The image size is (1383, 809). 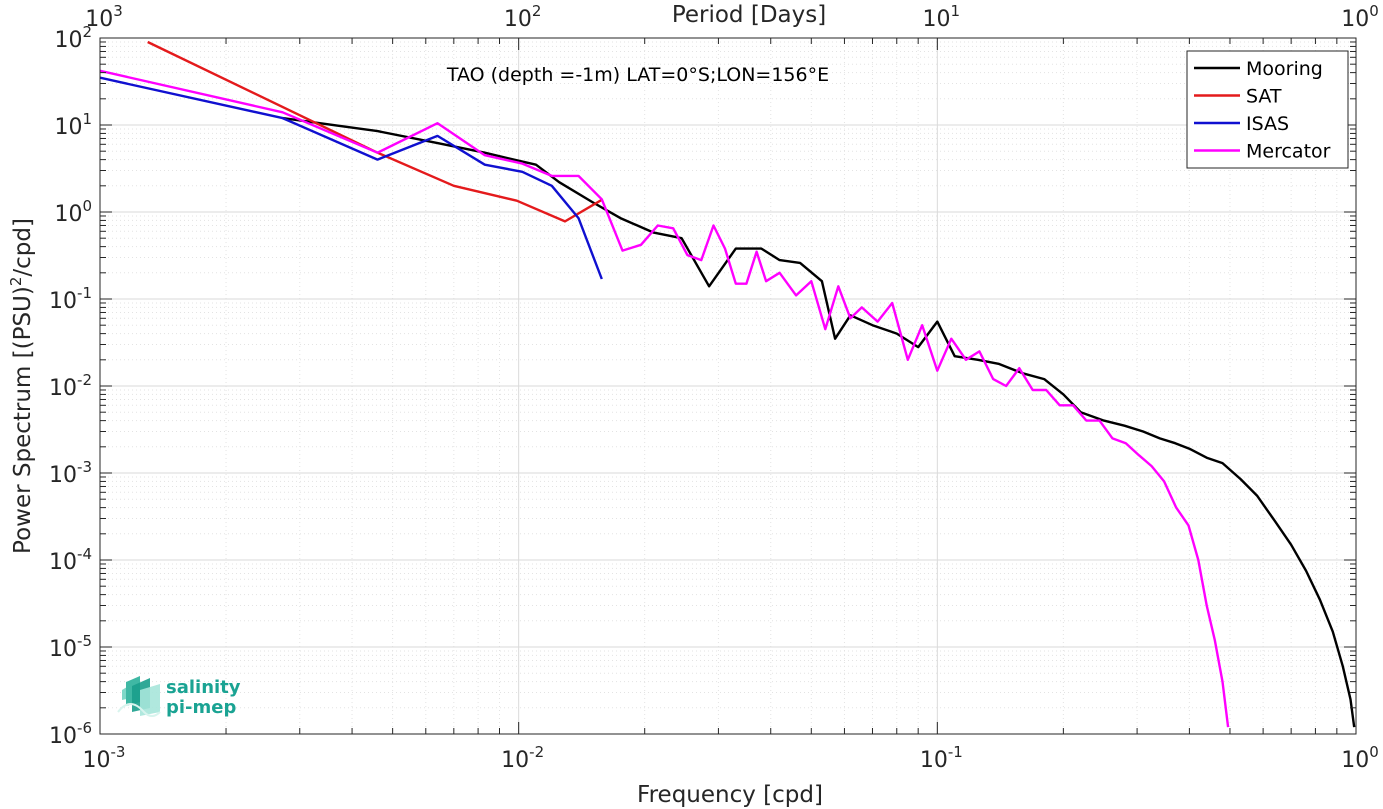 What do you see at coordinates (118, 752) in the screenshot?
I see `x-tick-label-exp: -3` at bounding box center [118, 752].